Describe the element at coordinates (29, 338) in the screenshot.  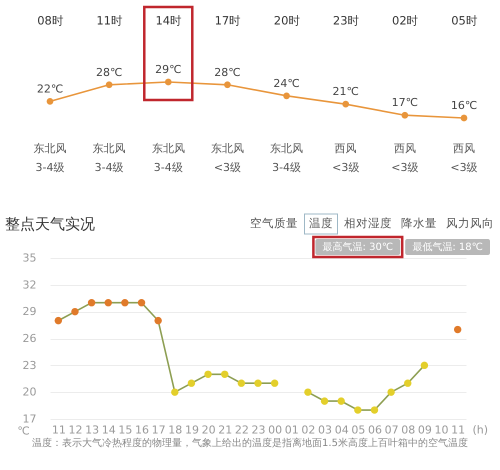
I see `y-tick-label: 26` at that location.